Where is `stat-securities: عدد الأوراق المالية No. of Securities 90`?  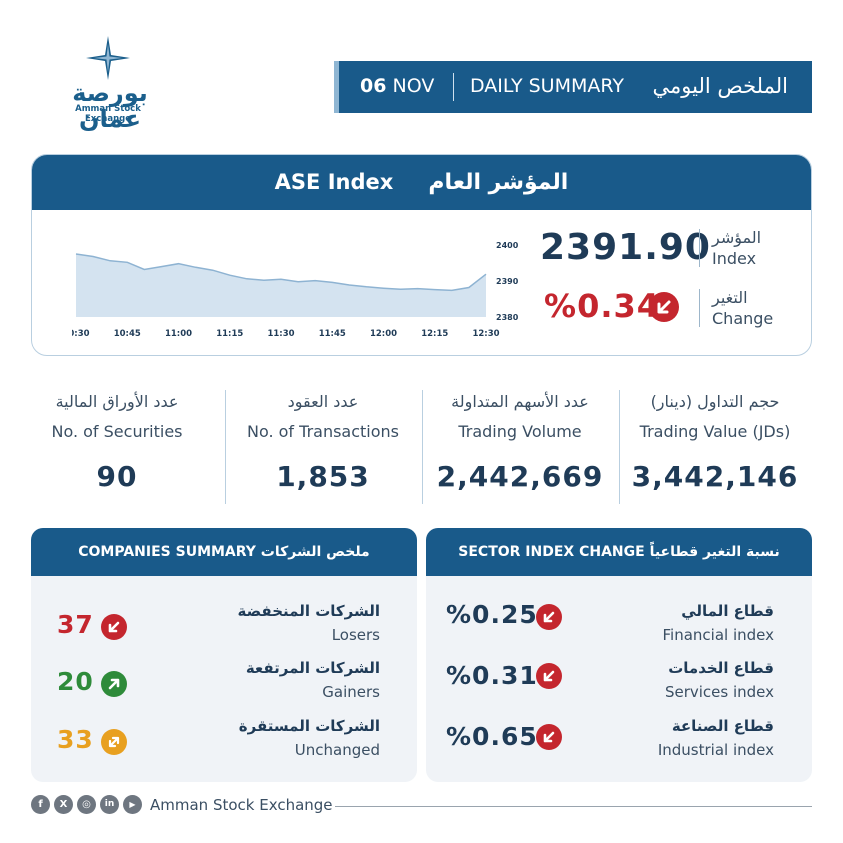 stat-securities: عدد الأوراق المالية No. of Securities 90 is located at coordinates (117, 442).